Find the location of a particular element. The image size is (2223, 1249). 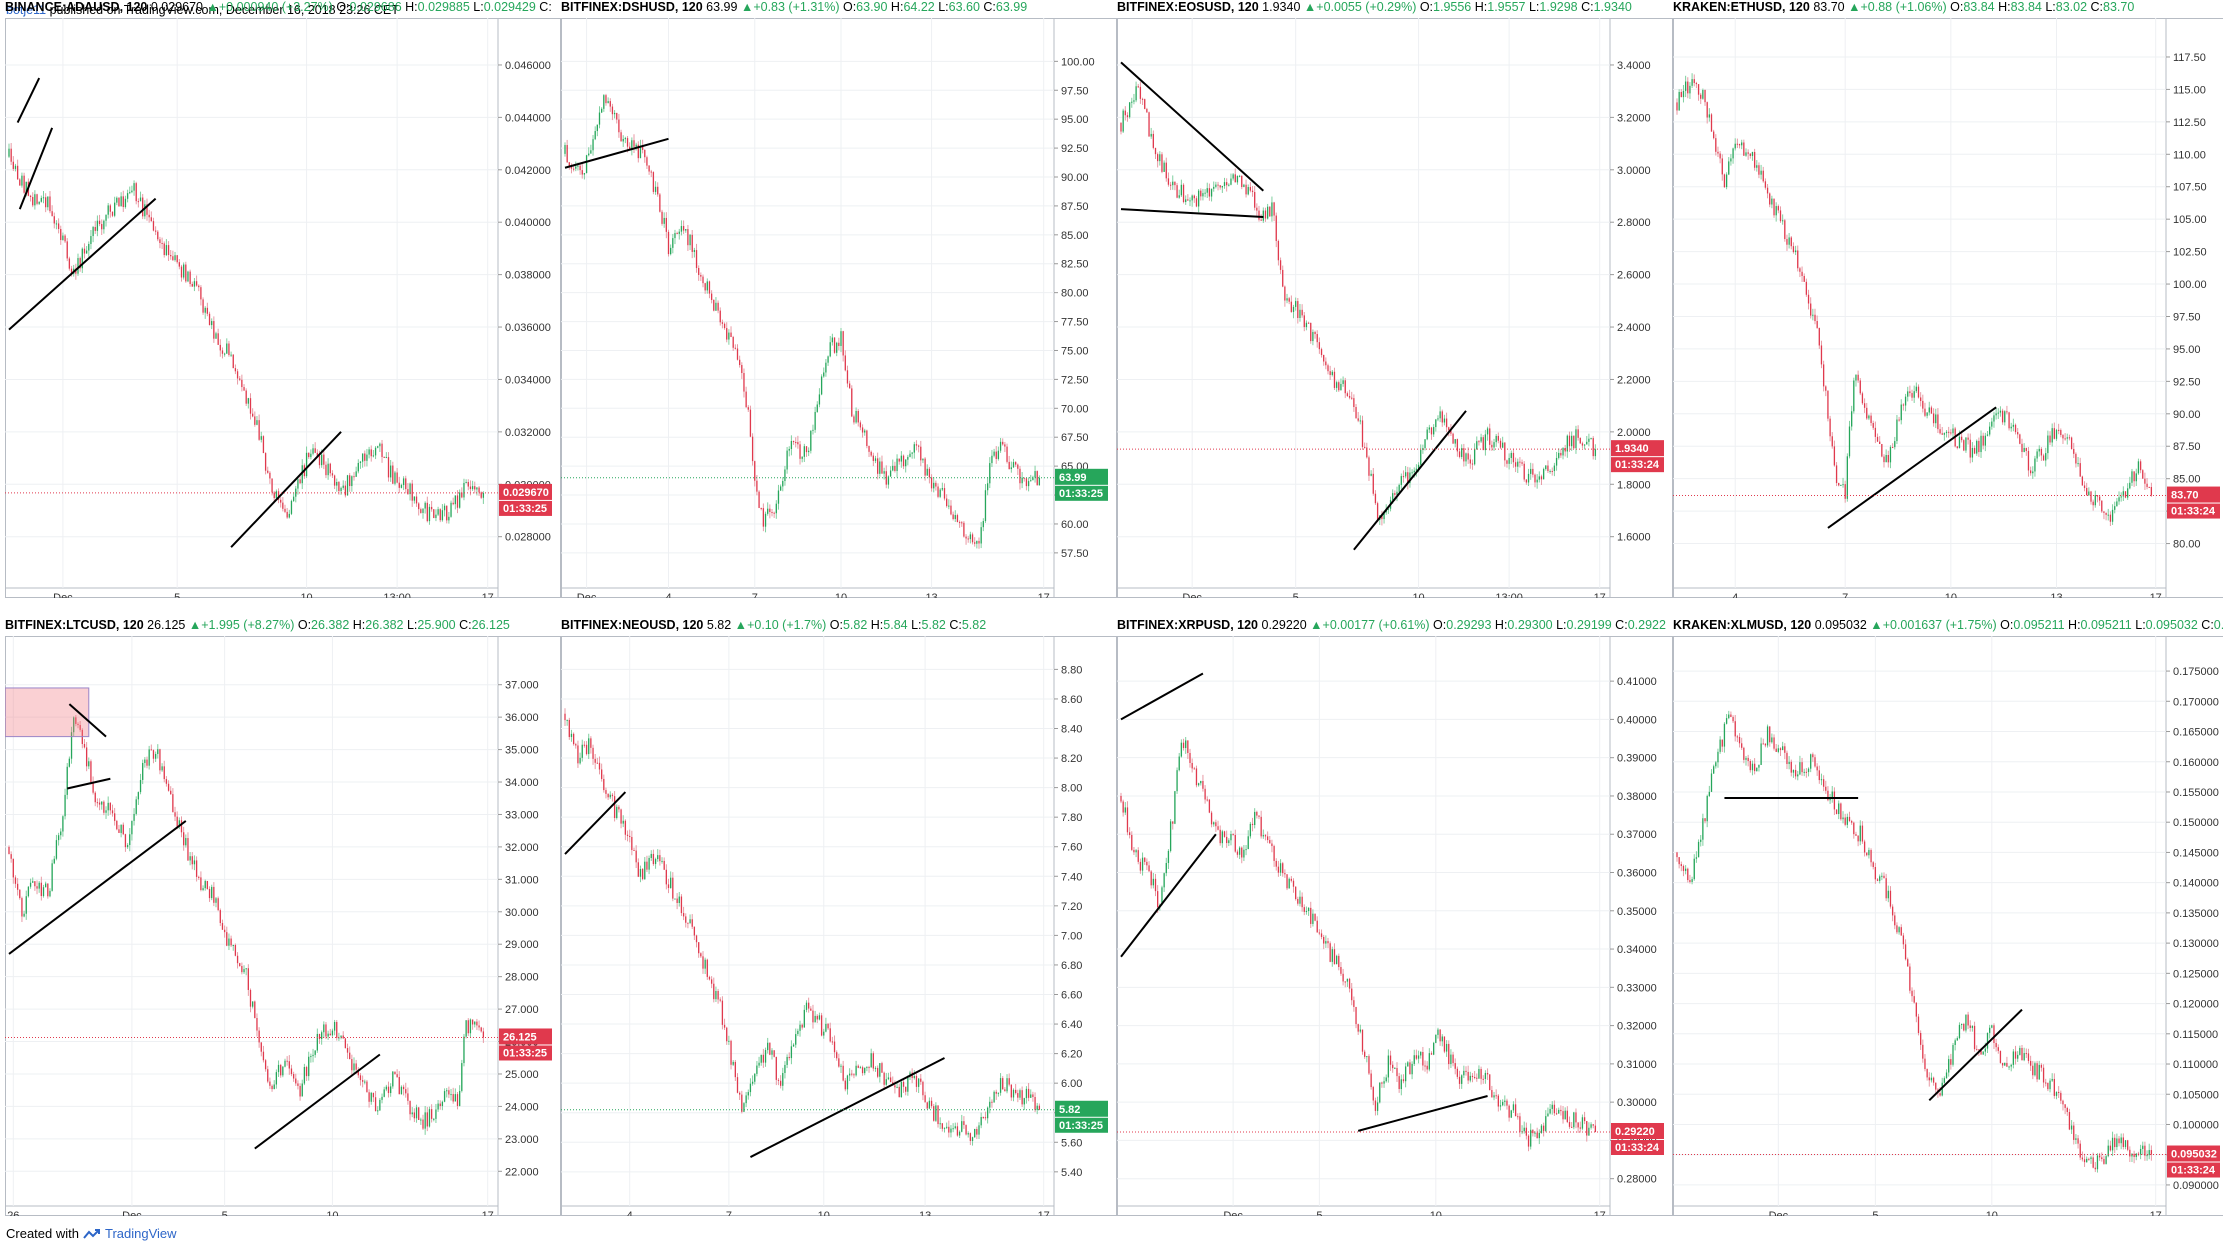

x-tick-label: 7 is located at coordinates (1845, 595).